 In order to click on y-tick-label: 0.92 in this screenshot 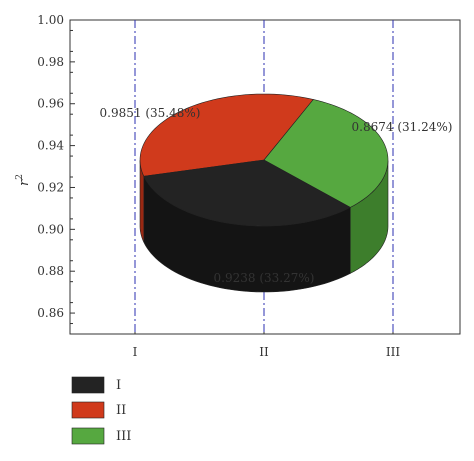, I will do `click(50, 187)`.